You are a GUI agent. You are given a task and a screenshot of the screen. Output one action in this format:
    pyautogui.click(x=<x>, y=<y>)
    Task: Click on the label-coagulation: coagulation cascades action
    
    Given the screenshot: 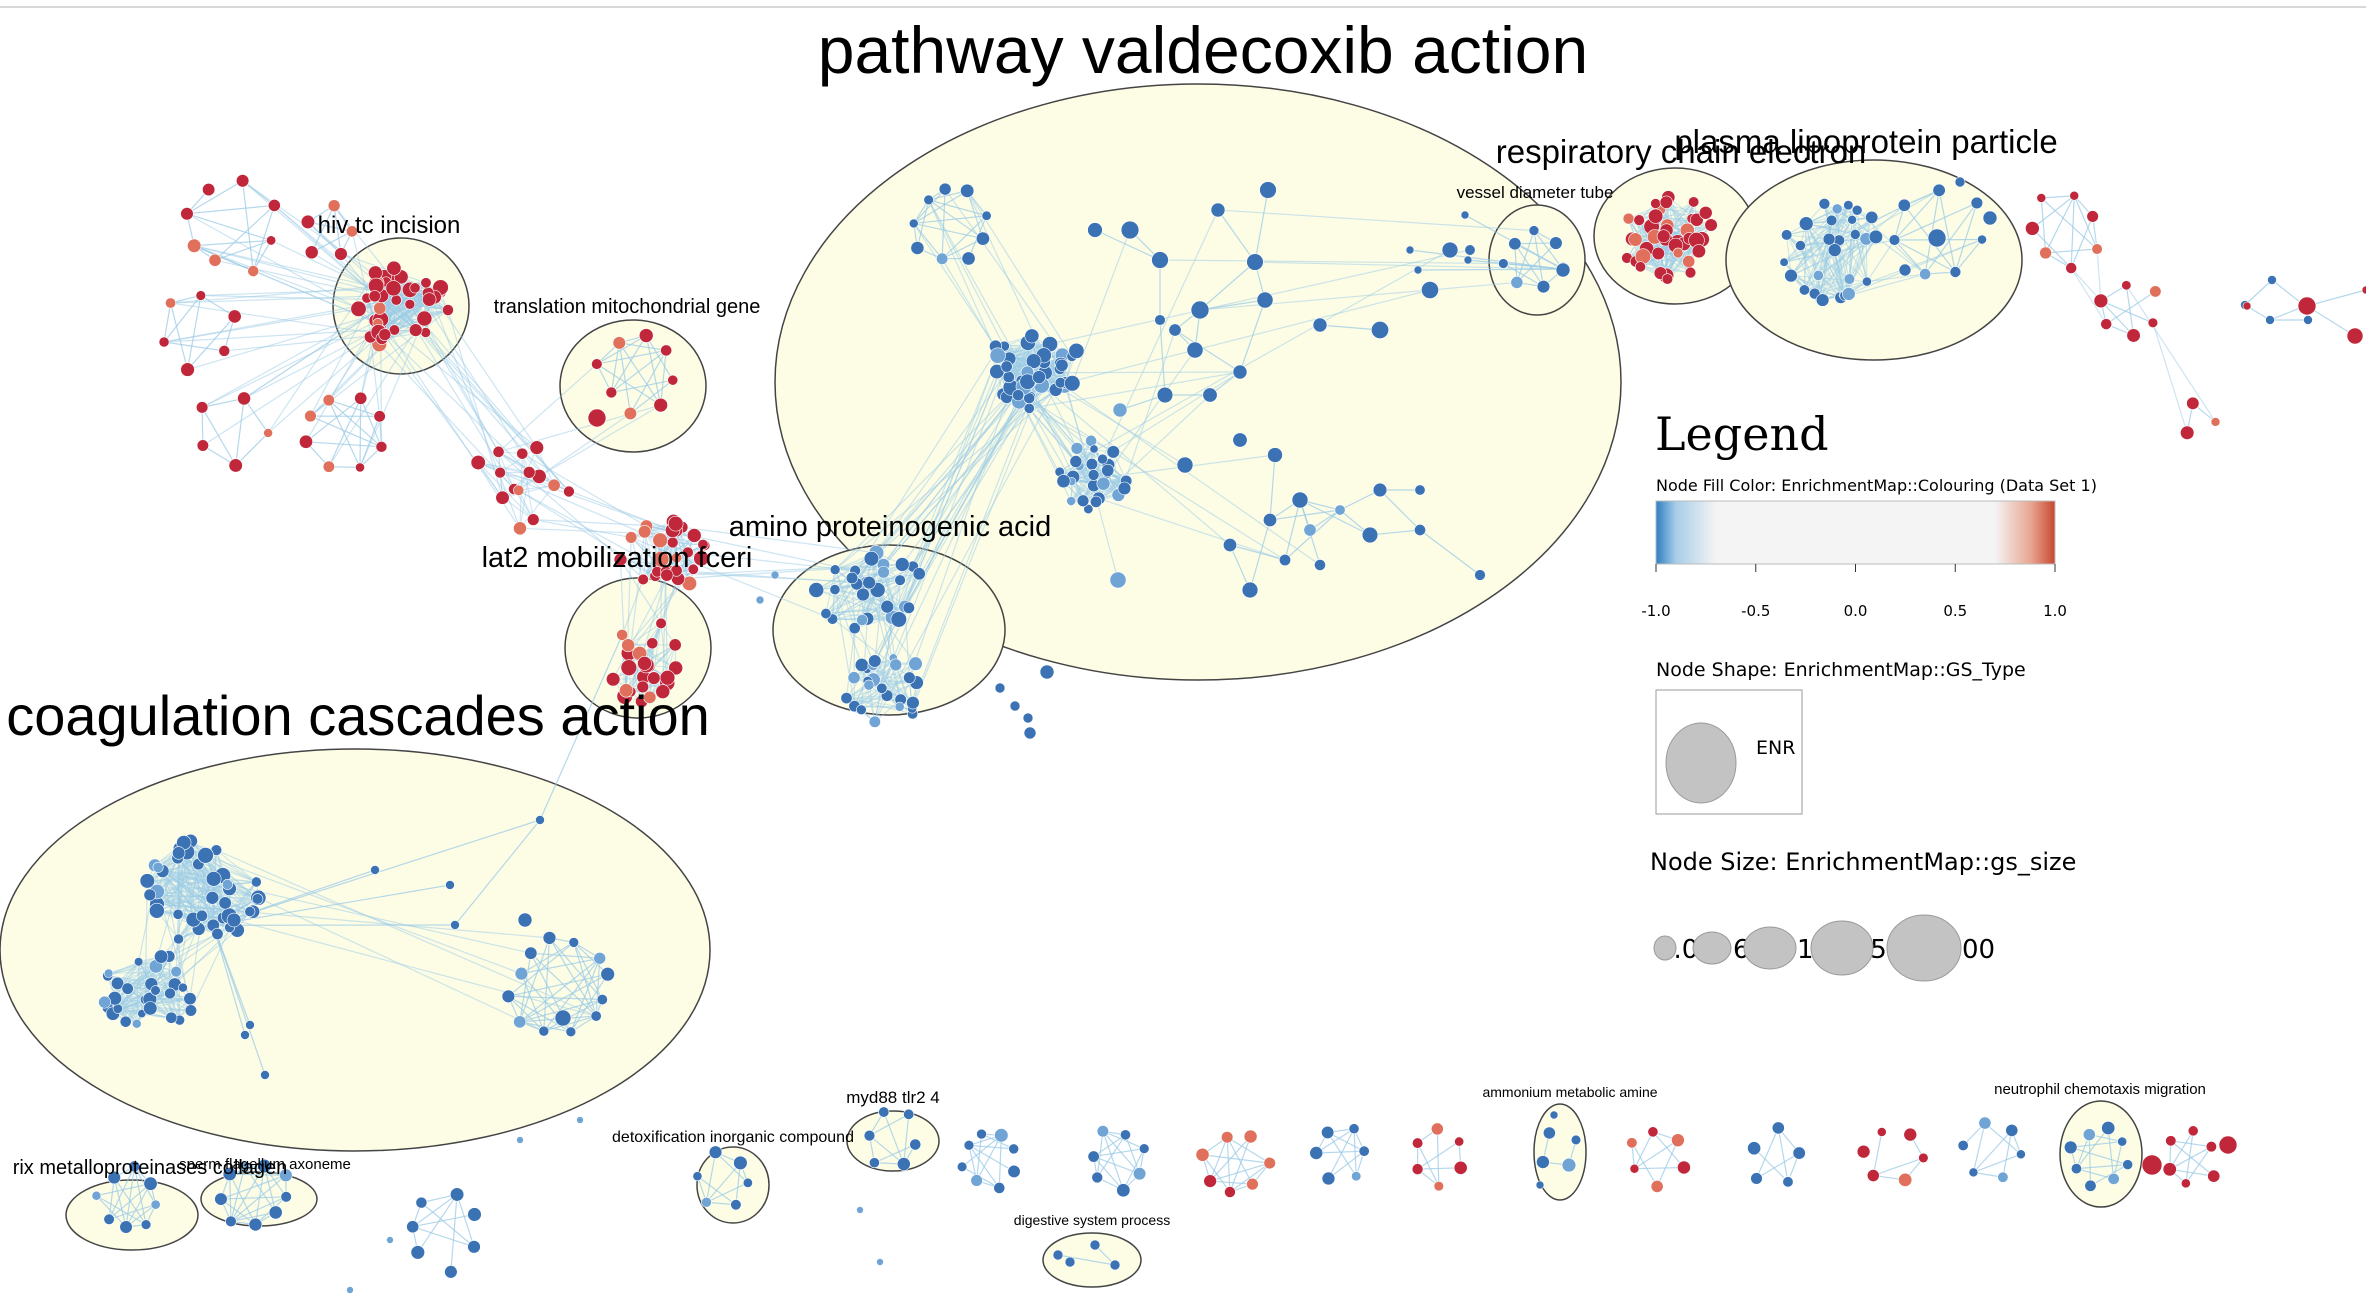 What is the action you would take?
    pyautogui.click(x=358, y=715)
    